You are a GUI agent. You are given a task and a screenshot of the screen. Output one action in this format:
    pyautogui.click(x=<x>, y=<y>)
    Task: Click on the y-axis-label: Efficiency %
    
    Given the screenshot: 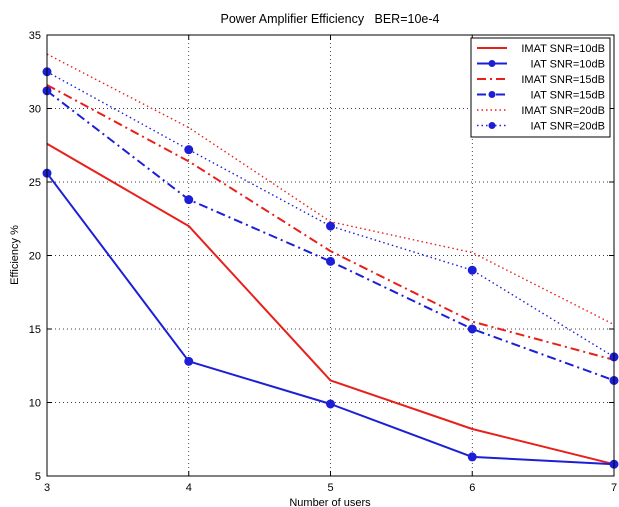 What is the action you would take?
    pyautogui.click(x=15, y=255)
    